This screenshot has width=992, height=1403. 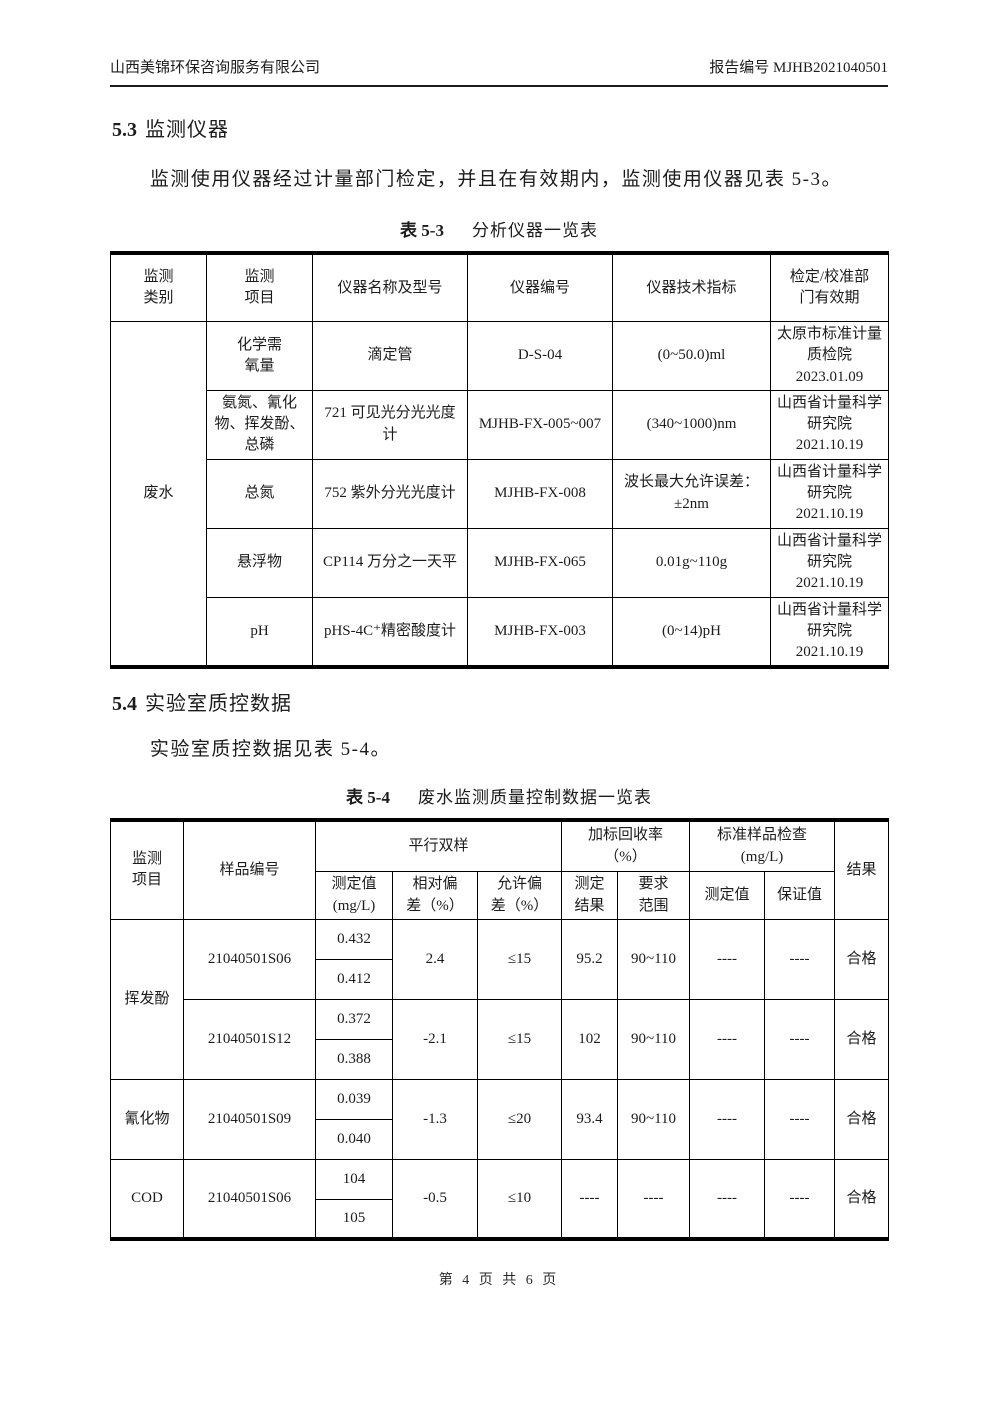 I want to click on table-row: 0.388, so click(x=500, y=1059).